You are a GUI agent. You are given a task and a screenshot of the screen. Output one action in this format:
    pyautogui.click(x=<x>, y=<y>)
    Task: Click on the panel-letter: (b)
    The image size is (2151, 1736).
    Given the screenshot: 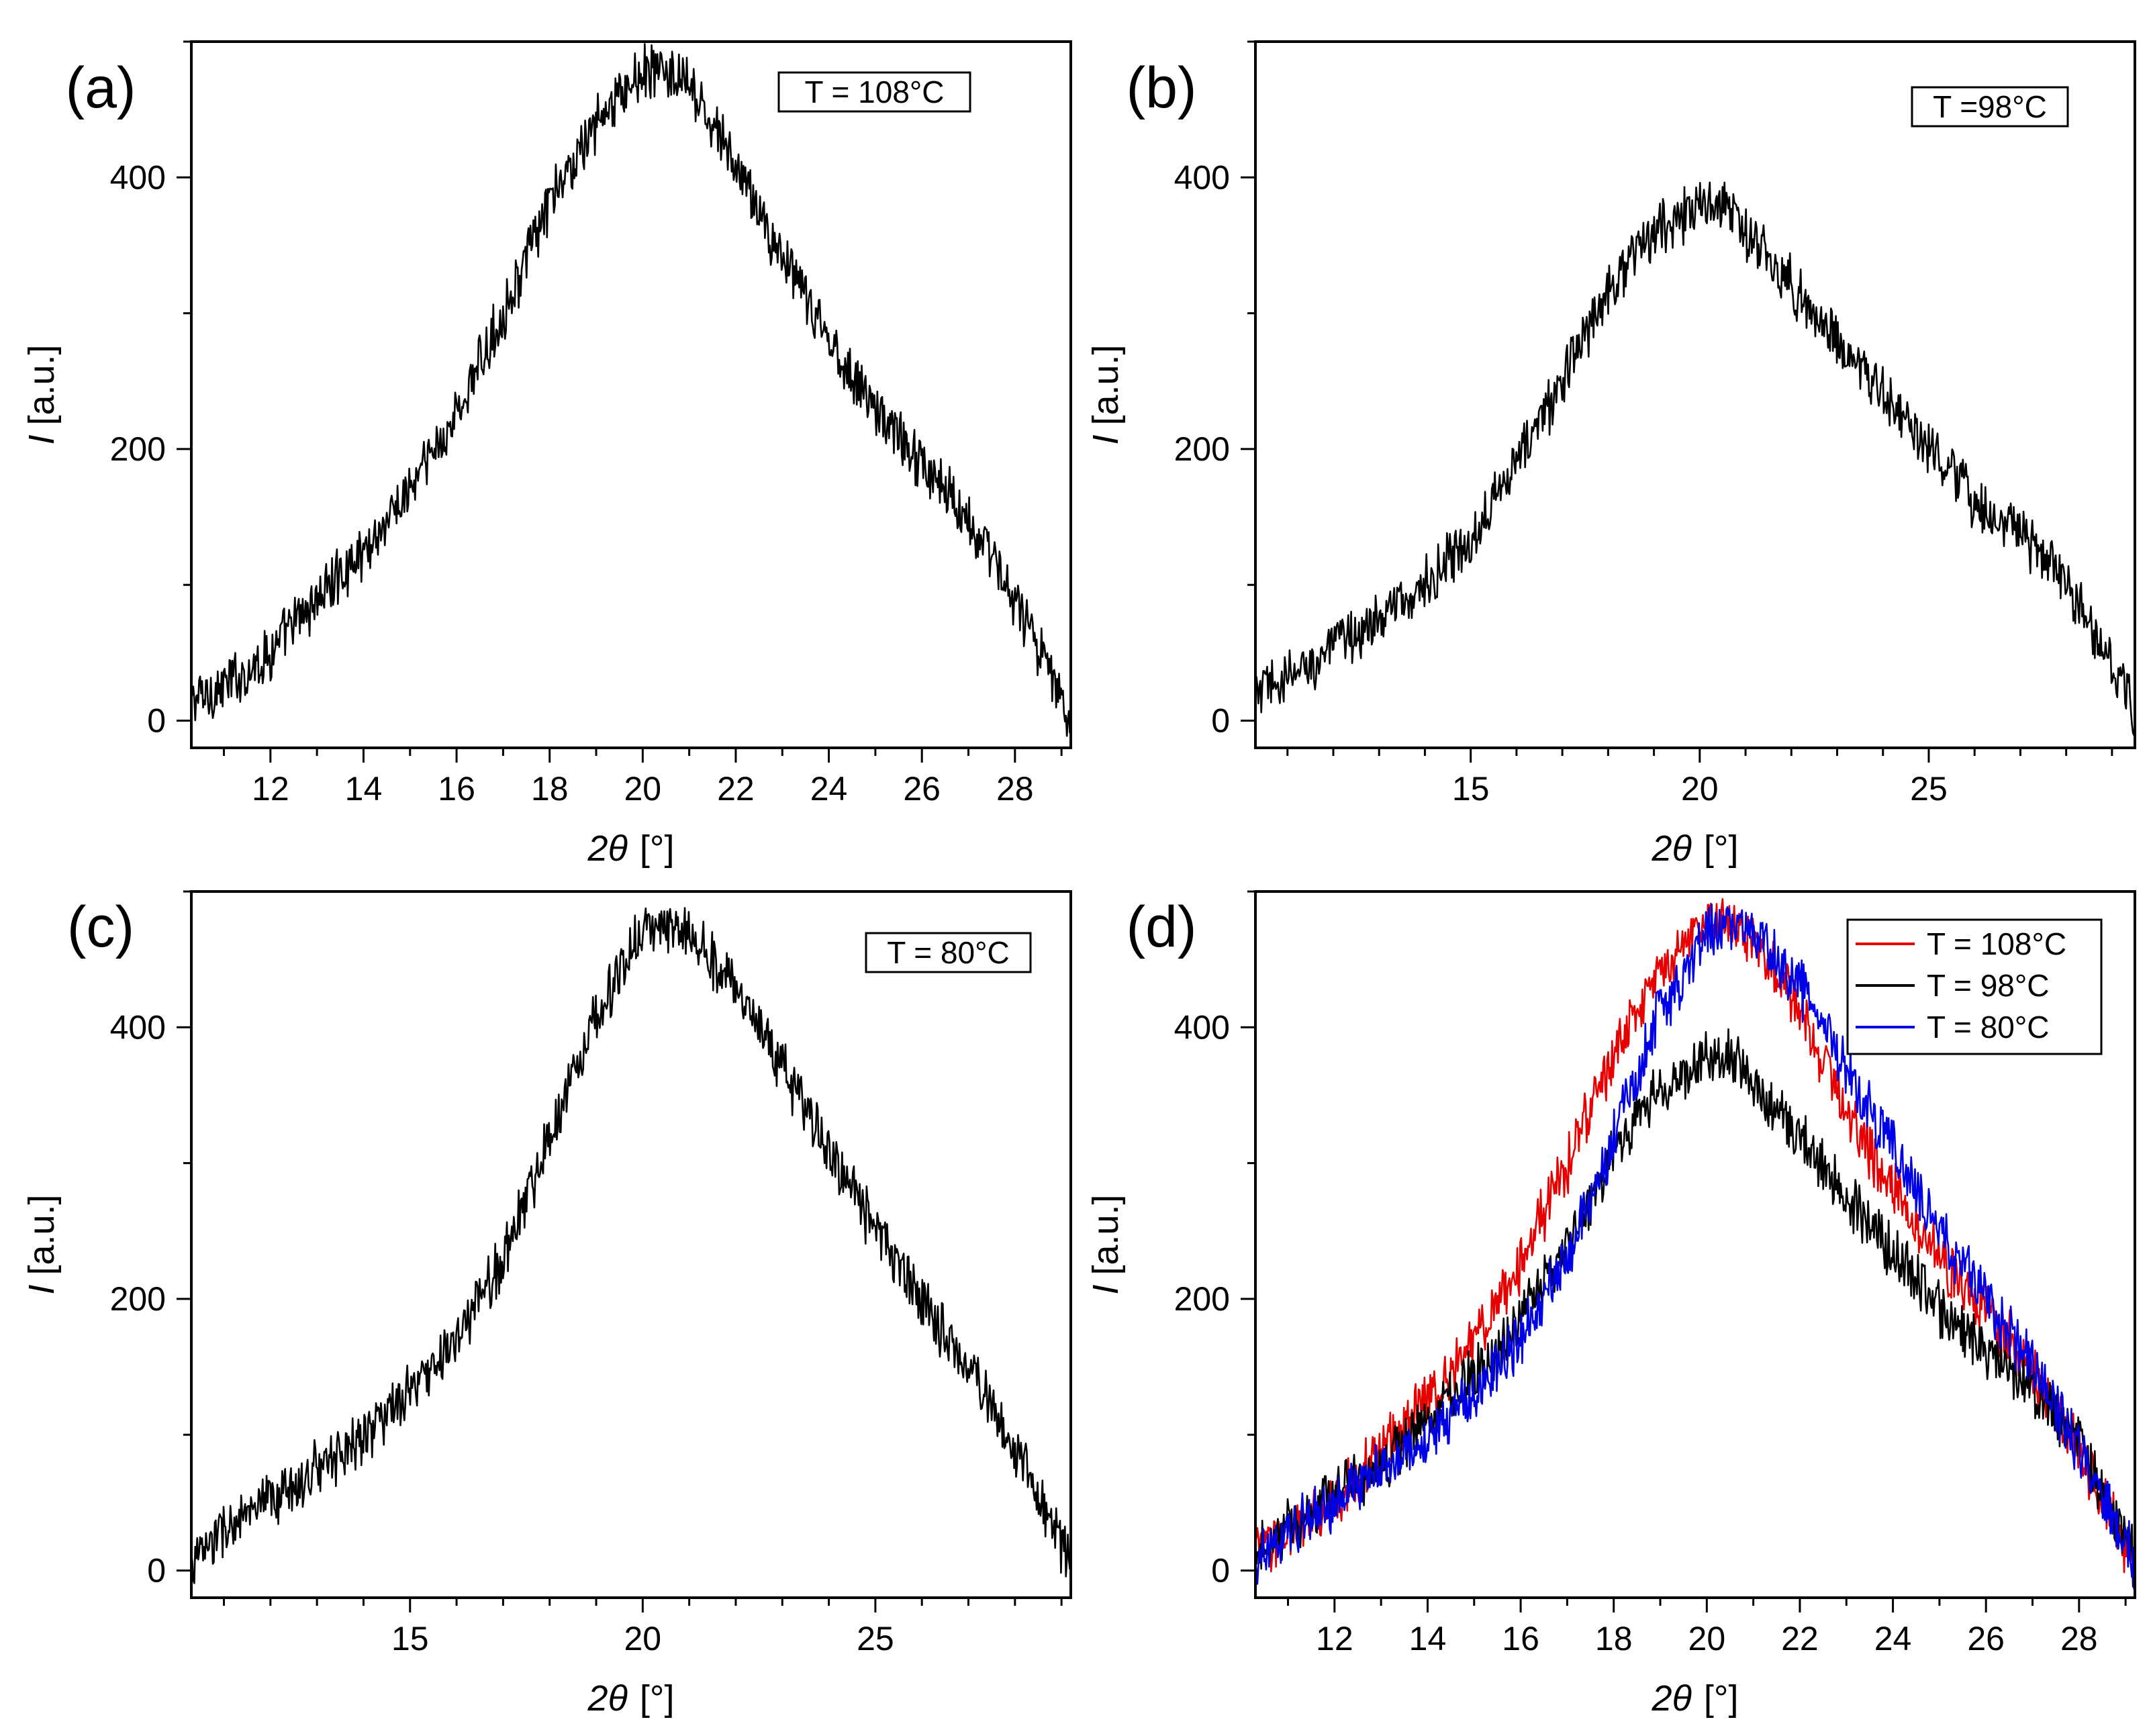 What is the action you would take?
    pyautogui.click(x=1161, y=88)
    